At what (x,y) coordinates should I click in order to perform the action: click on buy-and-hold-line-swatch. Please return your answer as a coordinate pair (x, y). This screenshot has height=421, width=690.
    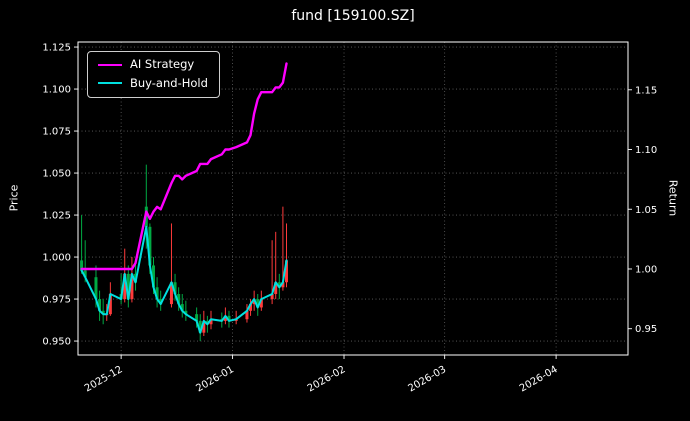
    Looking at the image, I should click on (110, 83).